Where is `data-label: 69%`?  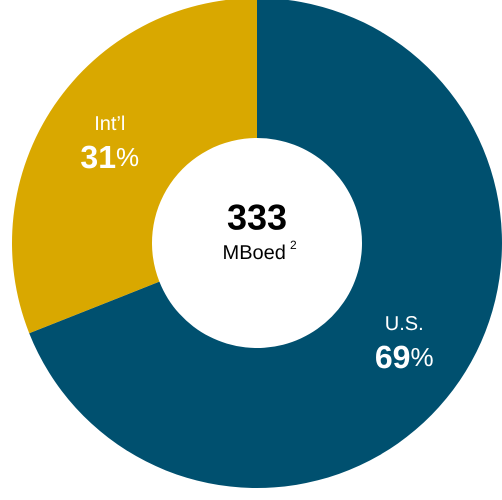 data-label: 69% is located at coordinates (404, 357).